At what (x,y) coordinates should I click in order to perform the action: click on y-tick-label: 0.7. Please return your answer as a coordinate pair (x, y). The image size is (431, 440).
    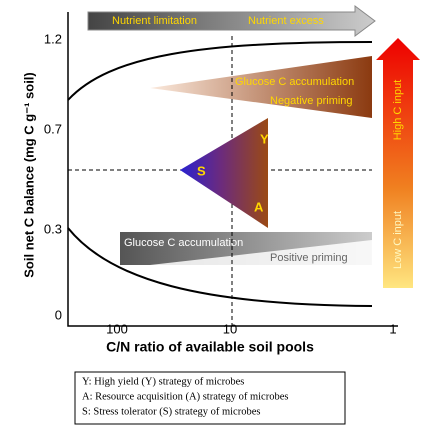
    Looking at the image, I should click on (53, 128).